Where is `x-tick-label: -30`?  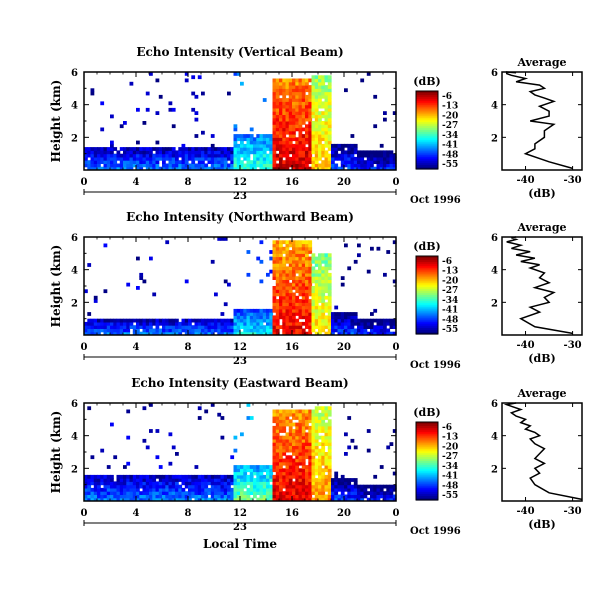
x-tick-label: -30 is located at coordinates (573, 345).